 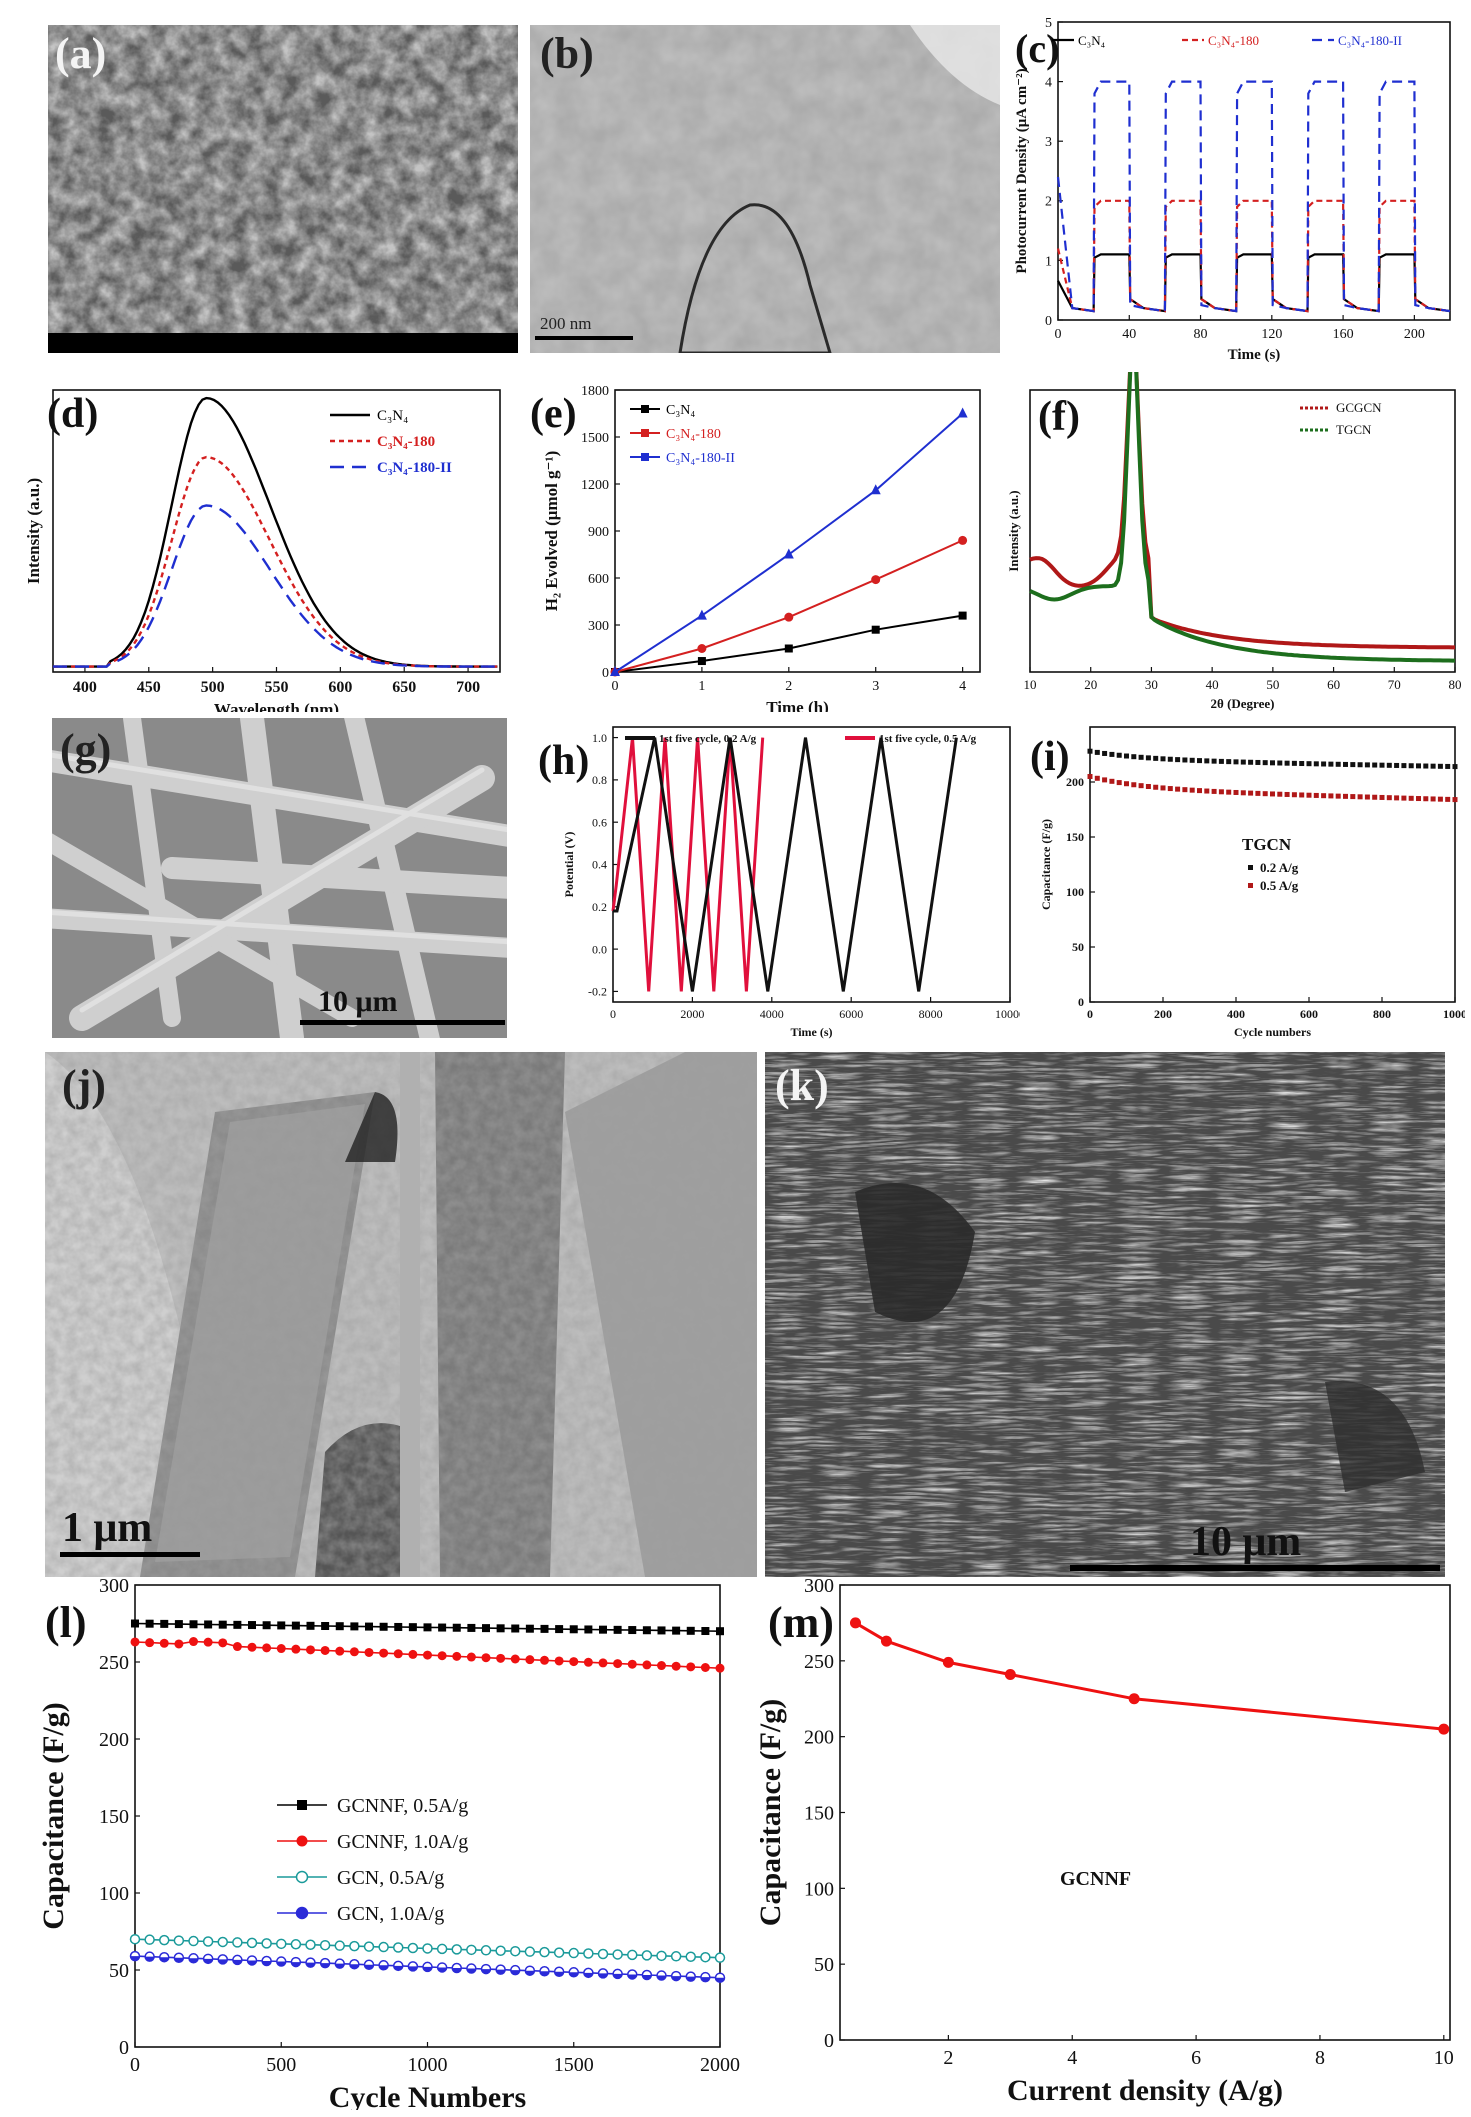 What do you see at coordinates (566, 323) in the screenshot?
I see `scale-text-b: 200 nm` at bounding box center [566, 323].